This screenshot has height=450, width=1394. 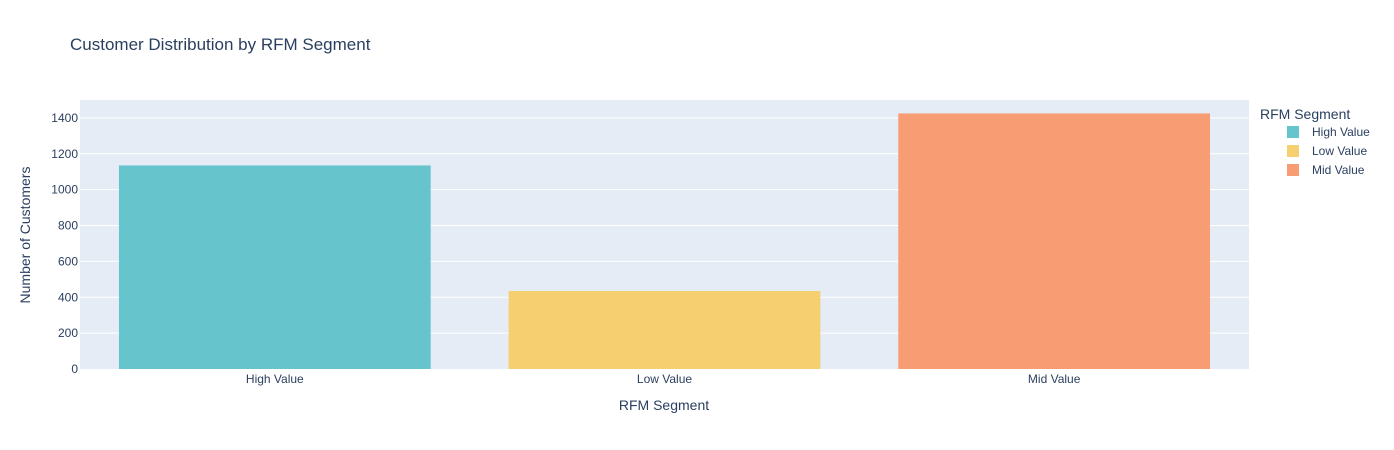 I want to click on x-tick-label: High Value, so click(x=275, y=379).